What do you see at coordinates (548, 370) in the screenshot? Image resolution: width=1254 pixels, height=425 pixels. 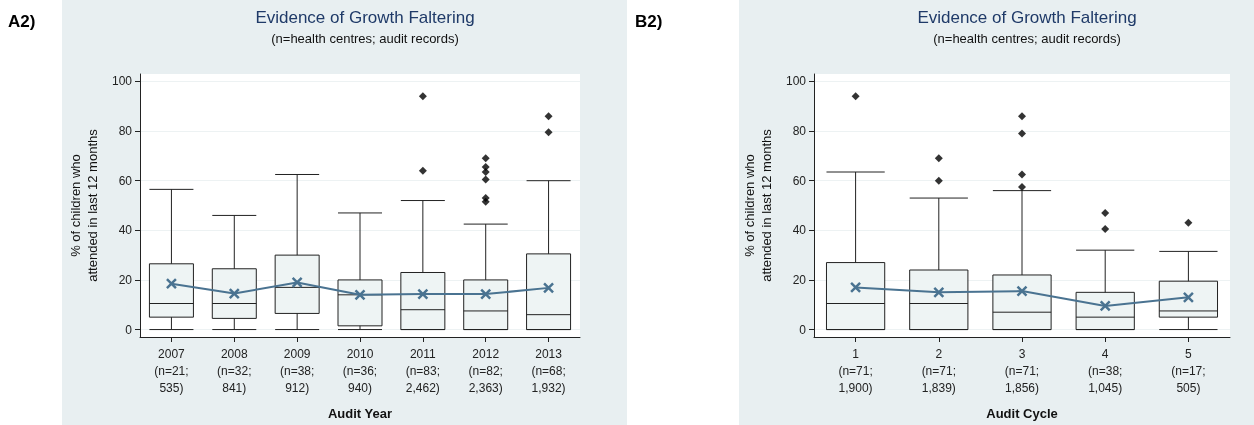 I see `x-tick-label: 2013 (n=68; 1,932)` at bounding box center [548, 370].